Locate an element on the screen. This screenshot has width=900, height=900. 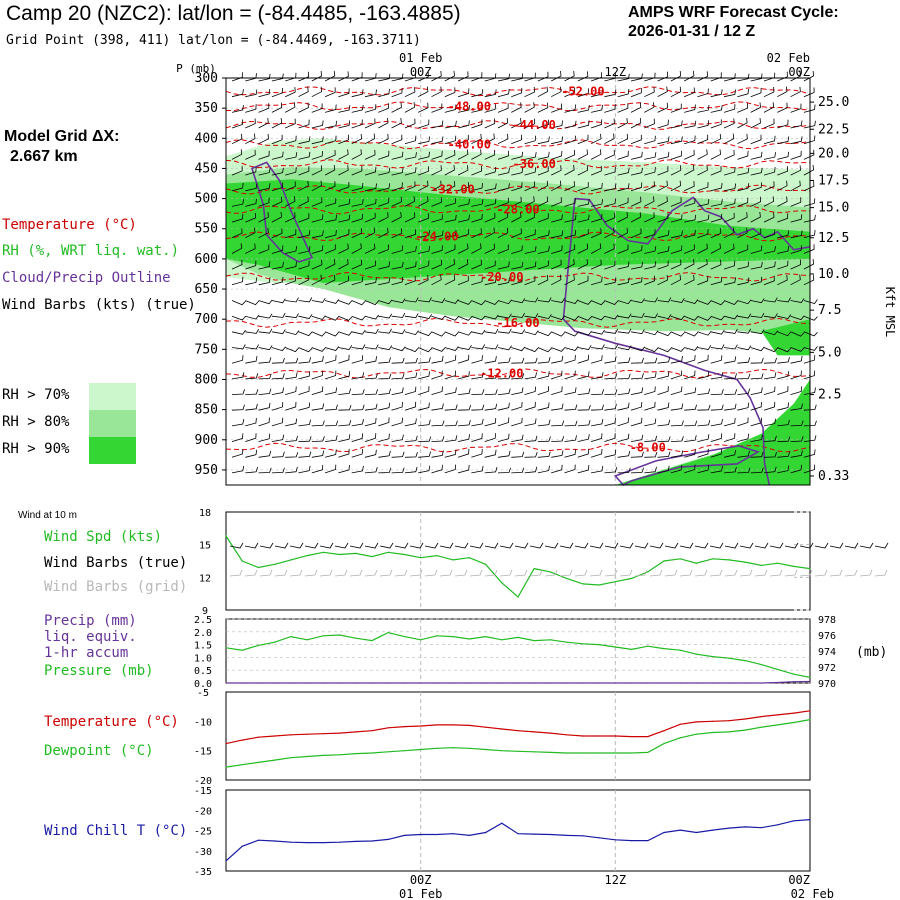
pressure-line-point is located at coordinates (696, 654).